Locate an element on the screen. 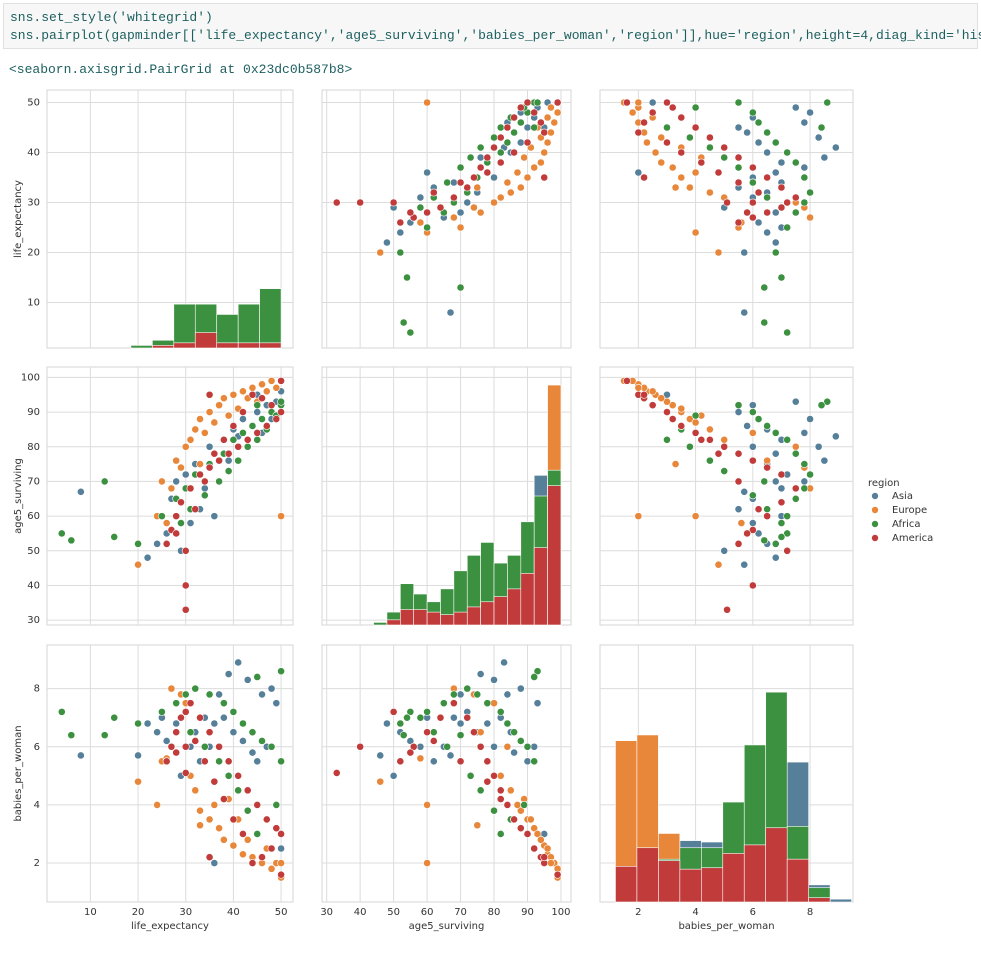 The height and width of the screenshot is (954, 981). panel is located at coordinates (446, 773).